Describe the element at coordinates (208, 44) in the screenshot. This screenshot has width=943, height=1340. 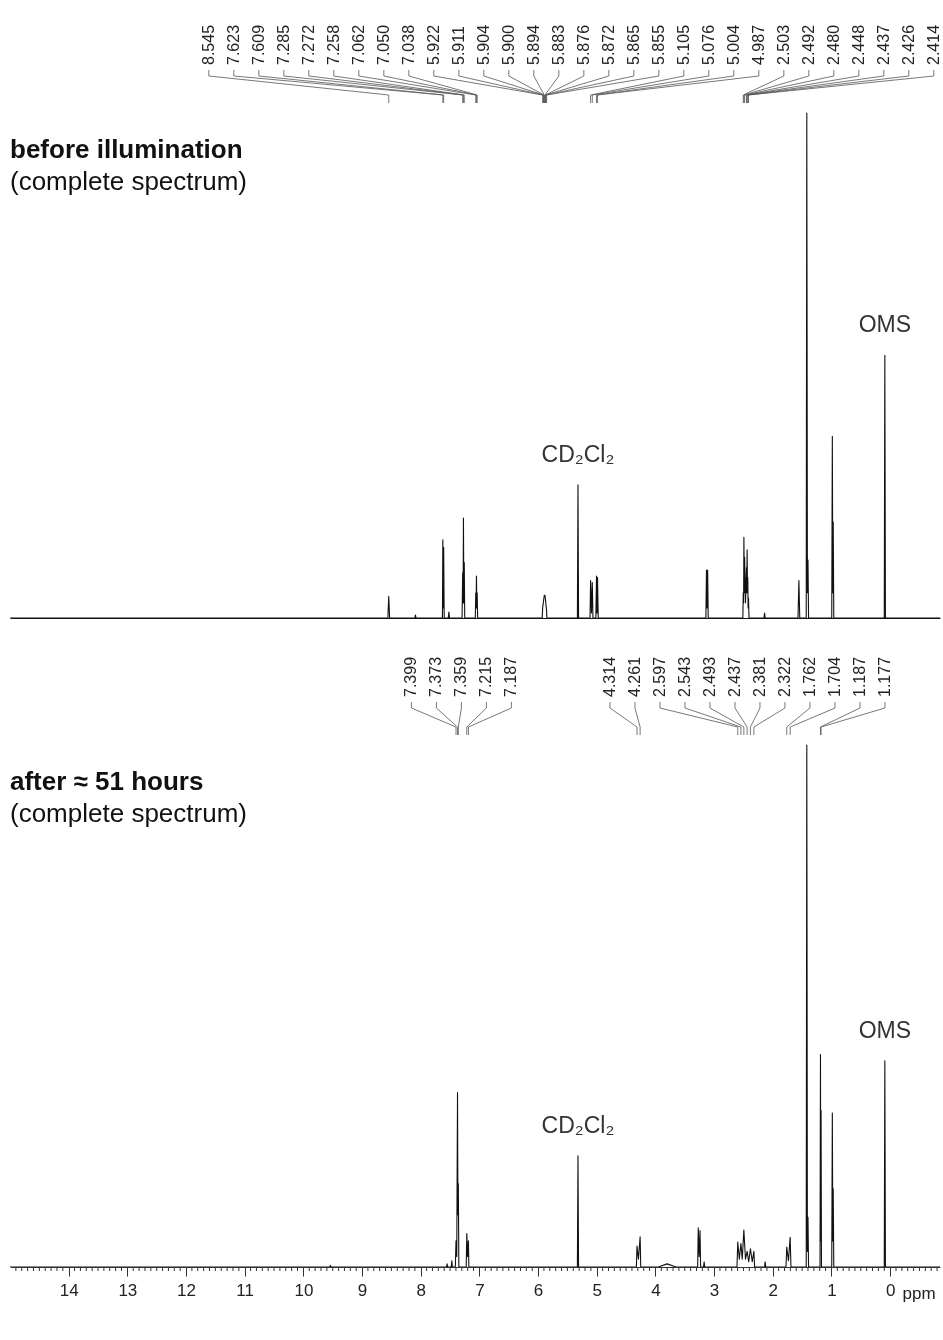
I see `annotation: 8.545` at that location.